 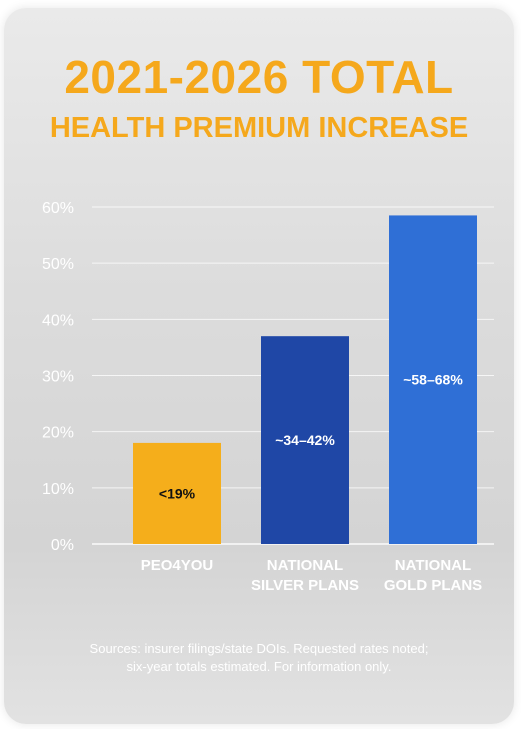 What do you see at coordinates (58, 377) in the screenshot?
I see `y-tick-label: 30%` at bounding box center [58, 377].